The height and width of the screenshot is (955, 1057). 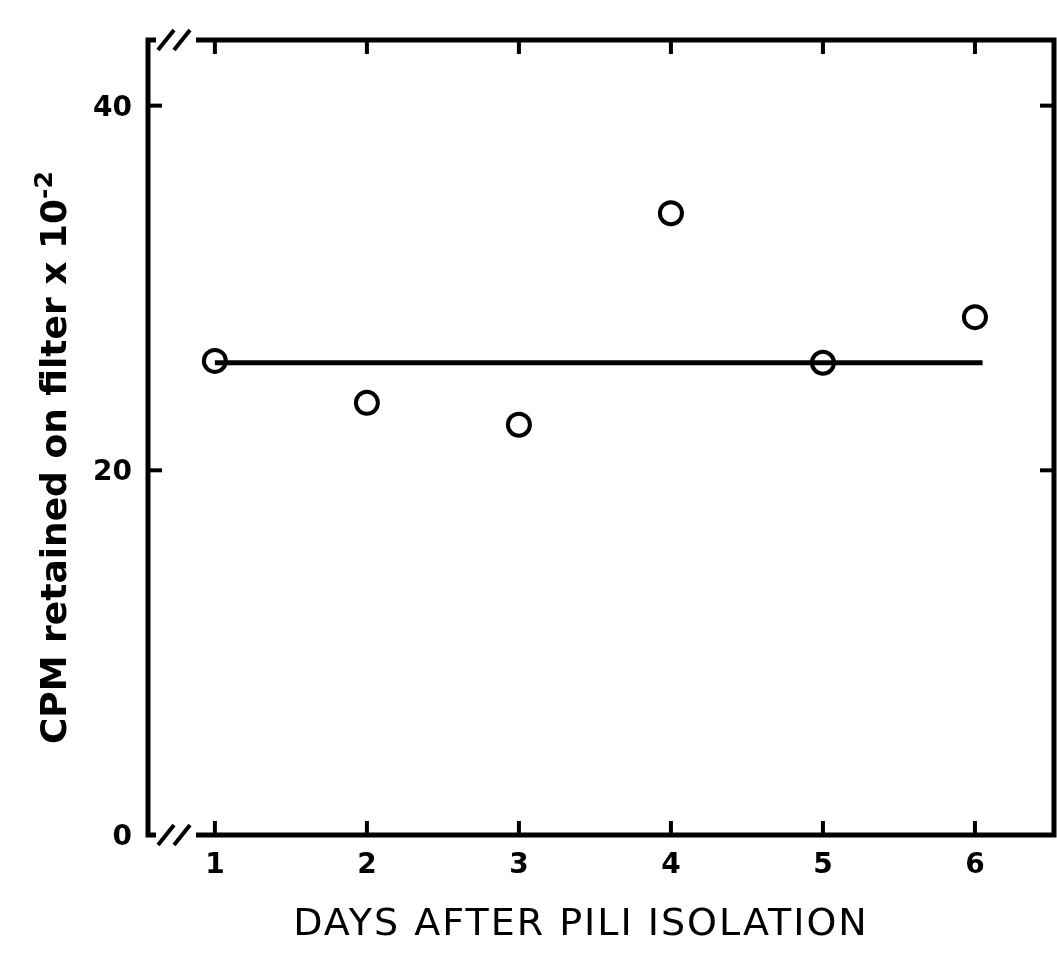 What do you see at coordinates (367, 863) in the screenshot?
I see `x-tick-label: 2` at bounding box center [367, 863].